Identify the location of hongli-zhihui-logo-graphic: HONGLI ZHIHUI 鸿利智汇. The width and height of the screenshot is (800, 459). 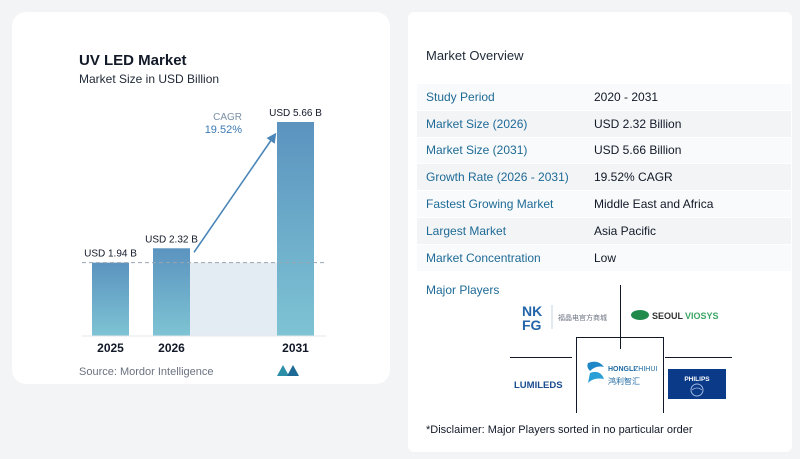
(622, 373).